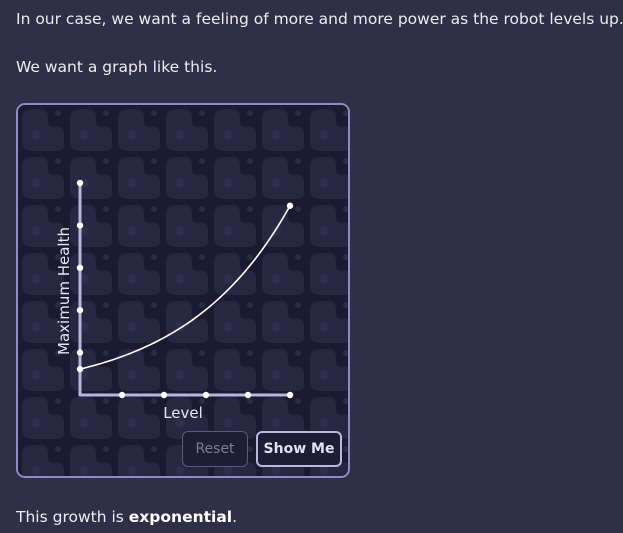  I want to click on growth-prefix: This growth is, so click(72, 517).